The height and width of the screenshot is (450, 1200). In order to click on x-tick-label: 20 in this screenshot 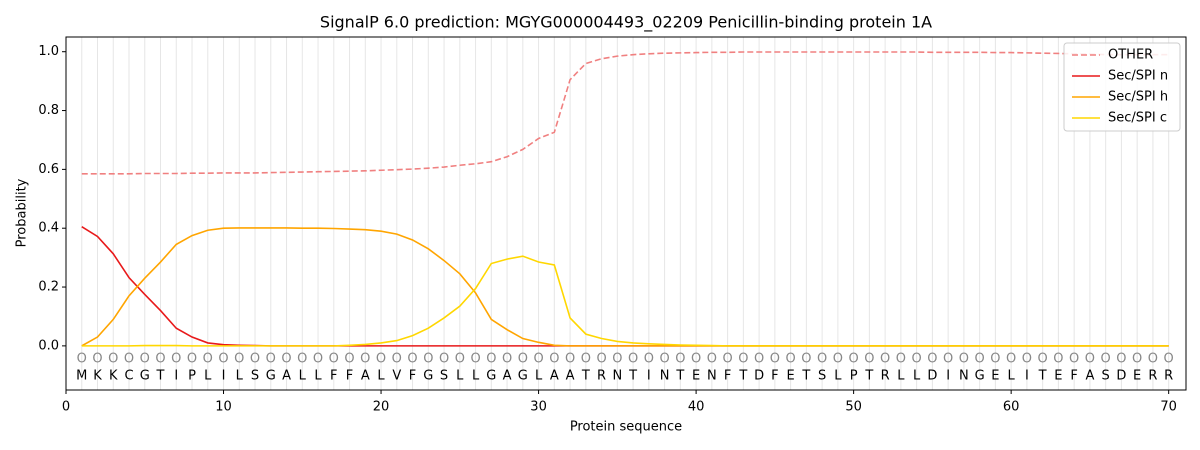, I will do `click(381, 407)`.